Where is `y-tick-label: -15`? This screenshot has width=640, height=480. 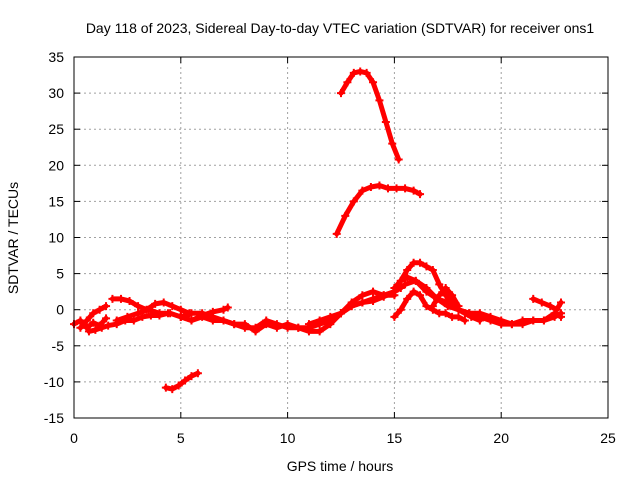
y-tick-label: -15 is located at coordinates (54, 418).